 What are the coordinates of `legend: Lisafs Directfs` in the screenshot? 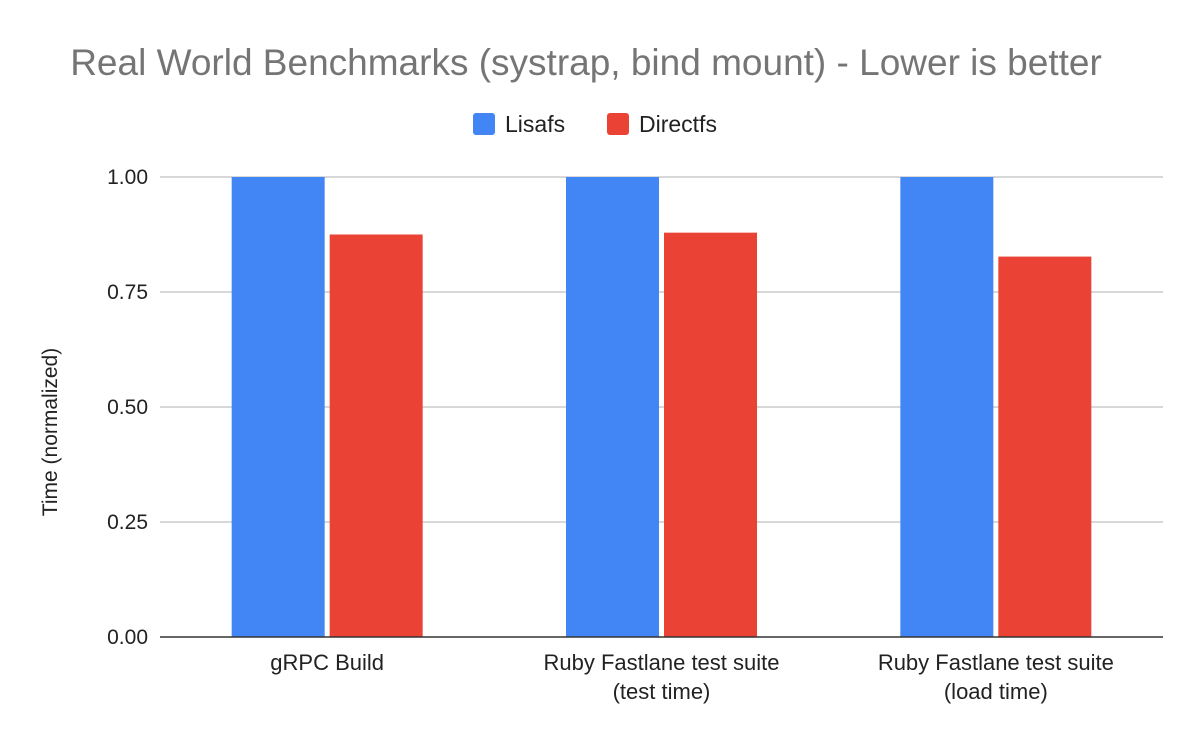 It's located at (595, 124).